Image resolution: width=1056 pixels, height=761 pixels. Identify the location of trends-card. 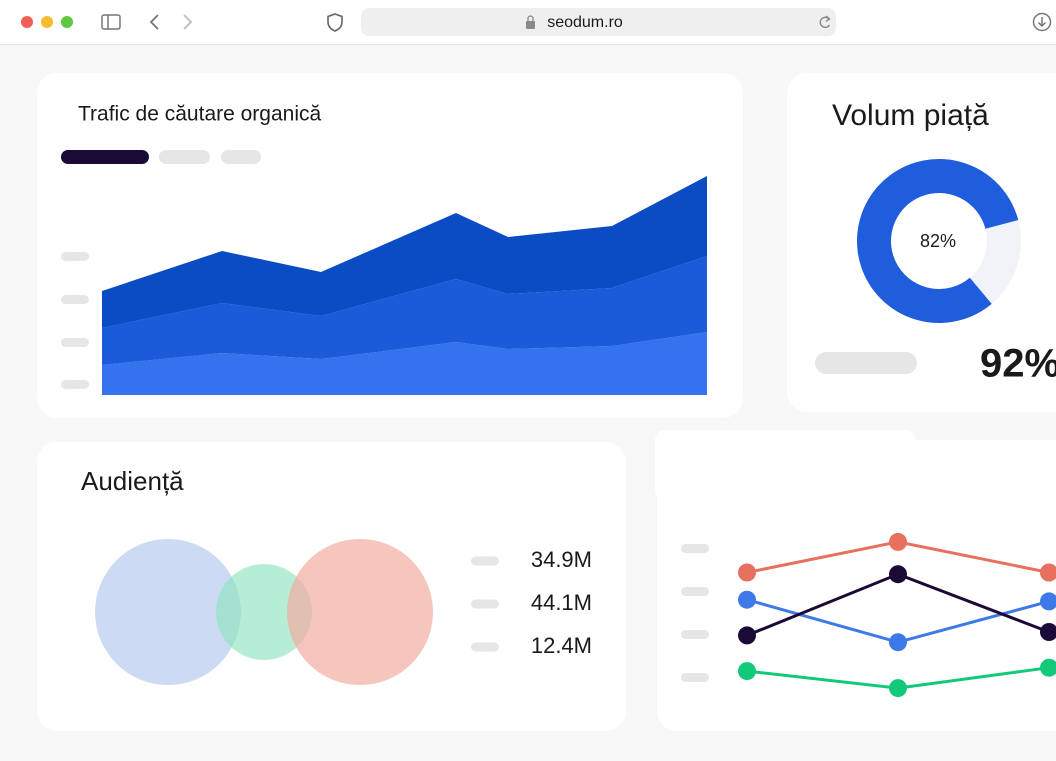
(856, 585).